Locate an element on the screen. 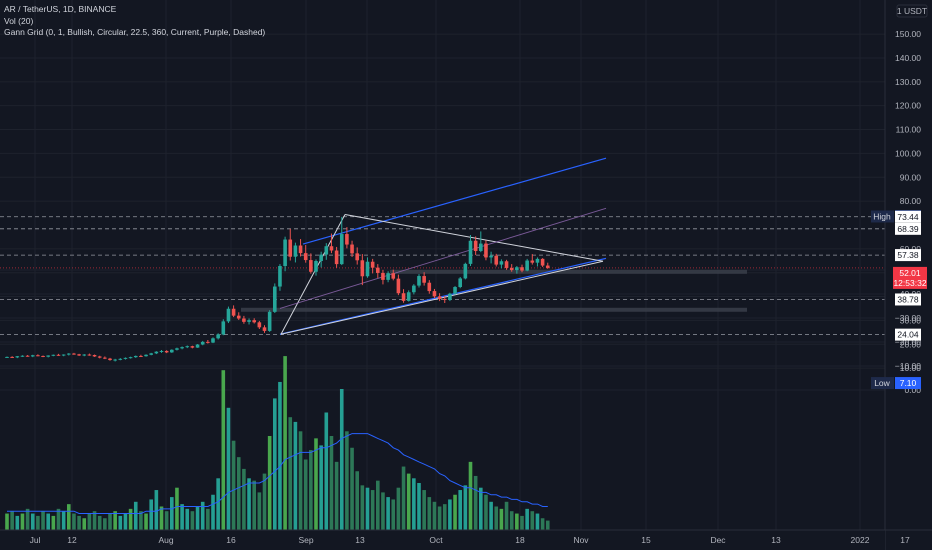 The image size is (932, 550). triangle-lower-side is located at coordinates (442, 297).